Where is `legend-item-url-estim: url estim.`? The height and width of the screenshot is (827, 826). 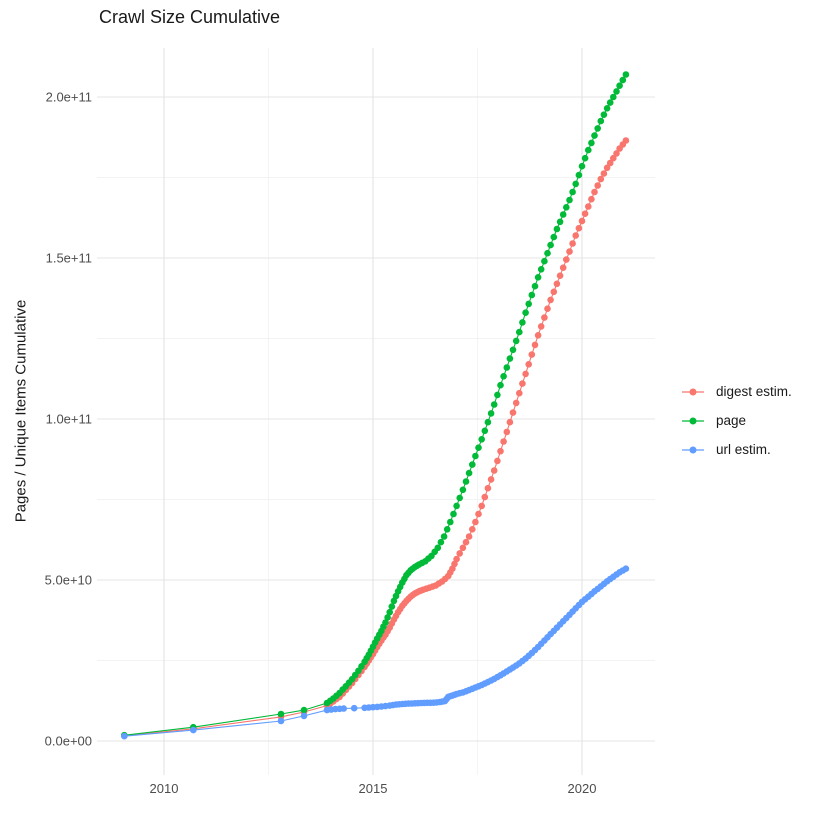
legend-item-url-estim: url estim. is located at coordinates (736, 449).